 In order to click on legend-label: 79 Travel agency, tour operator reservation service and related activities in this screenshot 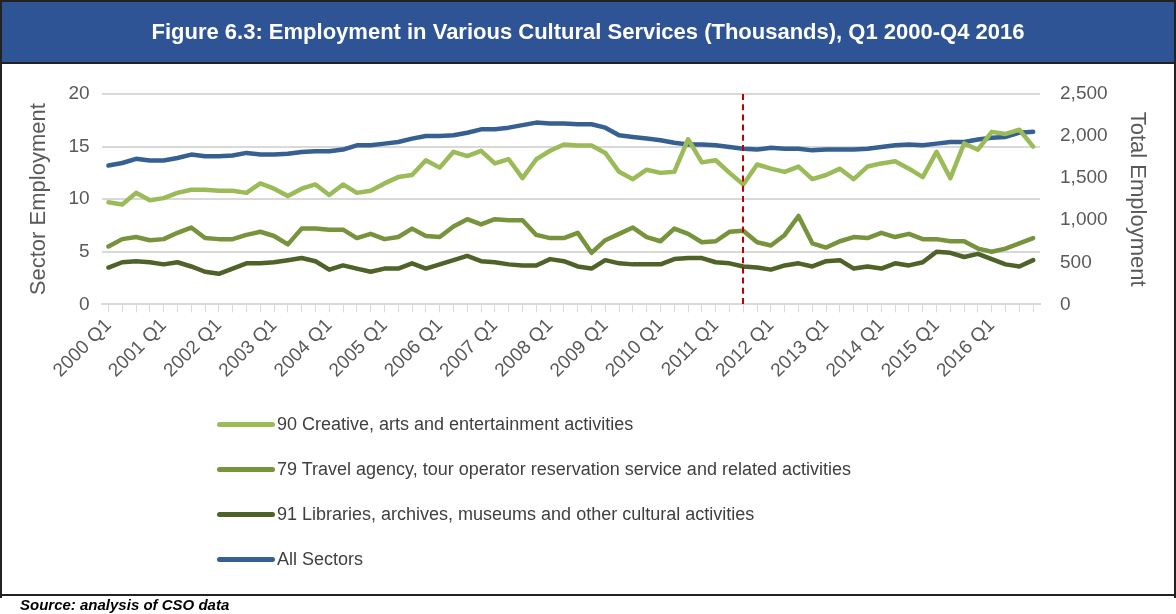, I will do `click(564, 469)`.